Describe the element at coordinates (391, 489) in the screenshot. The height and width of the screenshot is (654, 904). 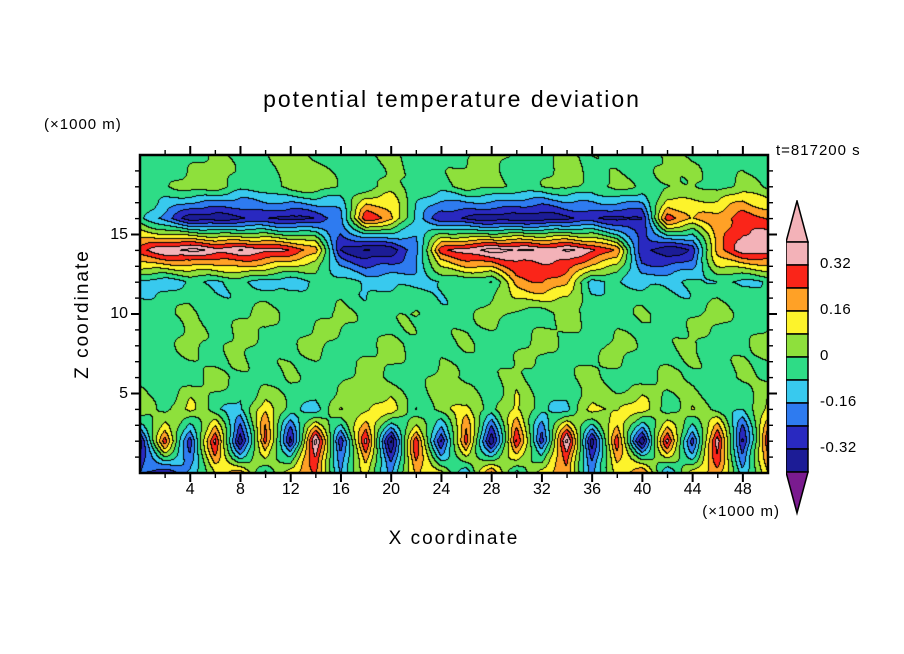
I see `x-tick-label: 20` at that location.